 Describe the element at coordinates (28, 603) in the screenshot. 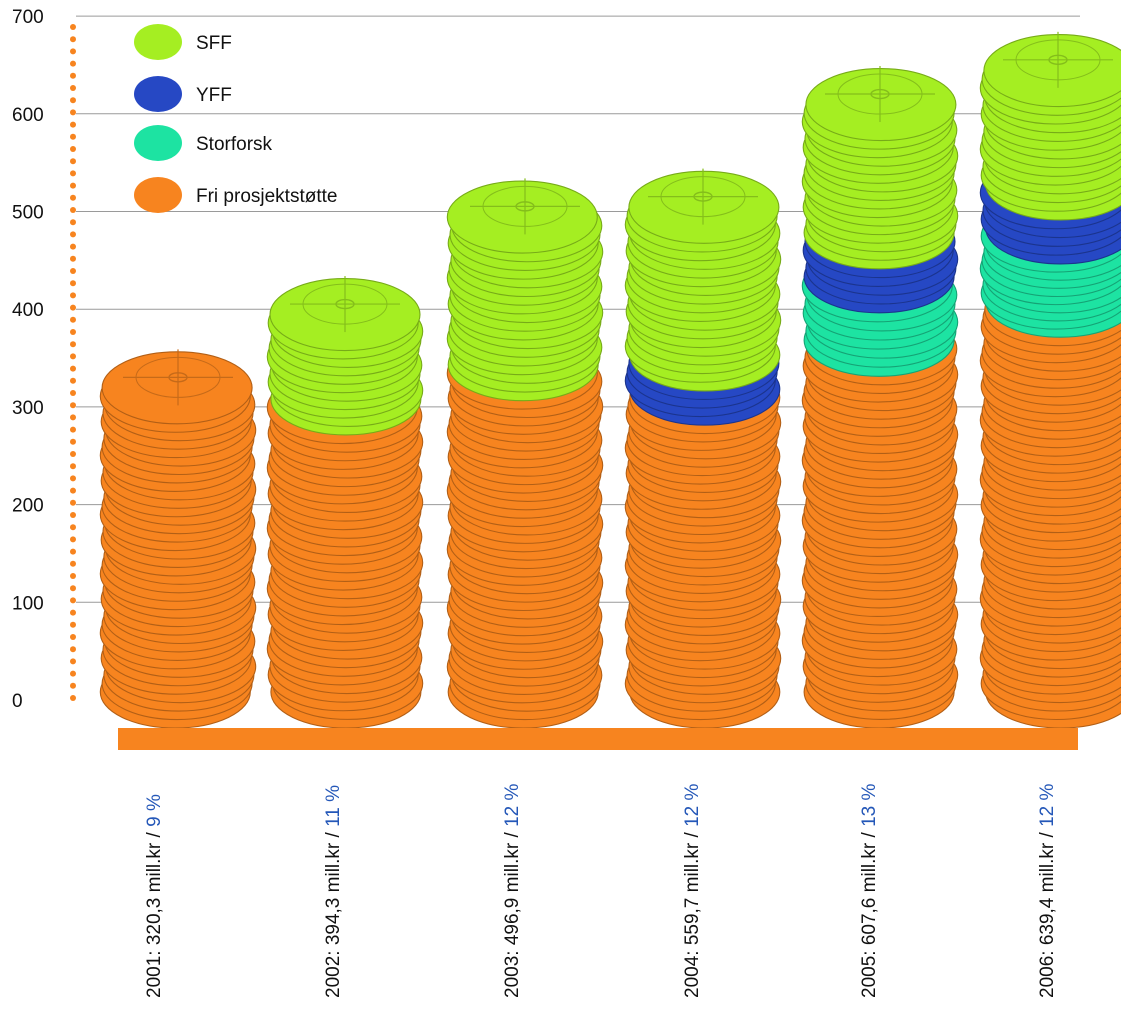

I see `y-tick-label: 100` at that location.